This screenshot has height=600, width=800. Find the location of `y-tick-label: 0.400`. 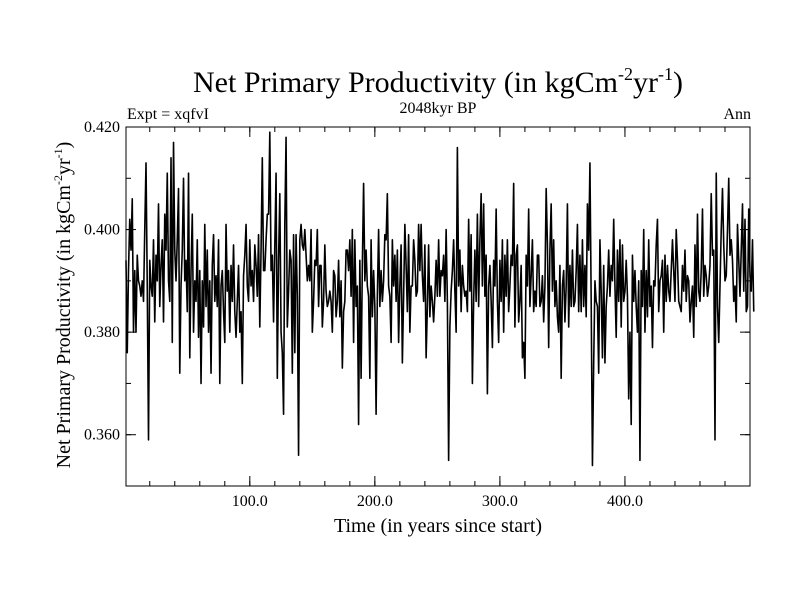

y-tick-label: 0.400 is located at coordinates (102, 230).